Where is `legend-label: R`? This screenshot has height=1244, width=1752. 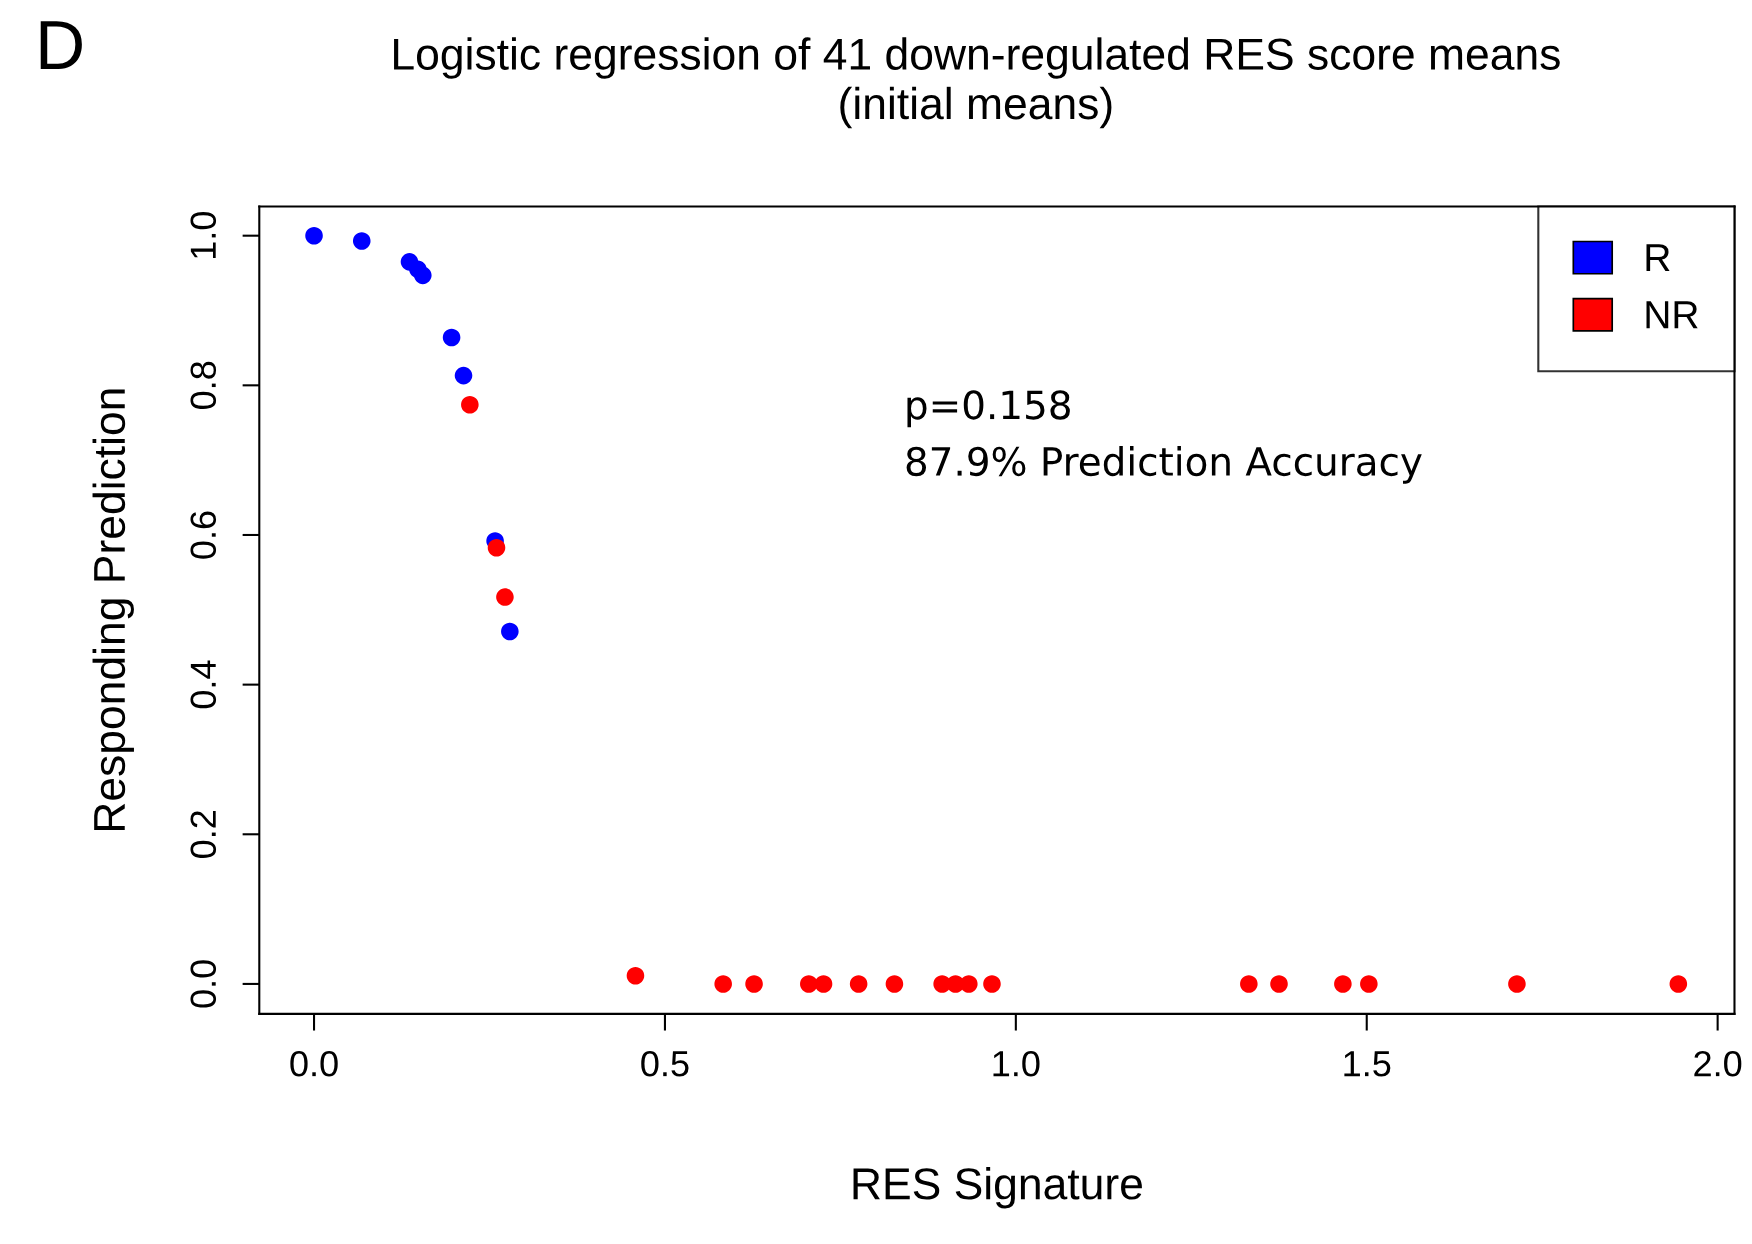 legend-label: R is located at coordinates (1658, 258).